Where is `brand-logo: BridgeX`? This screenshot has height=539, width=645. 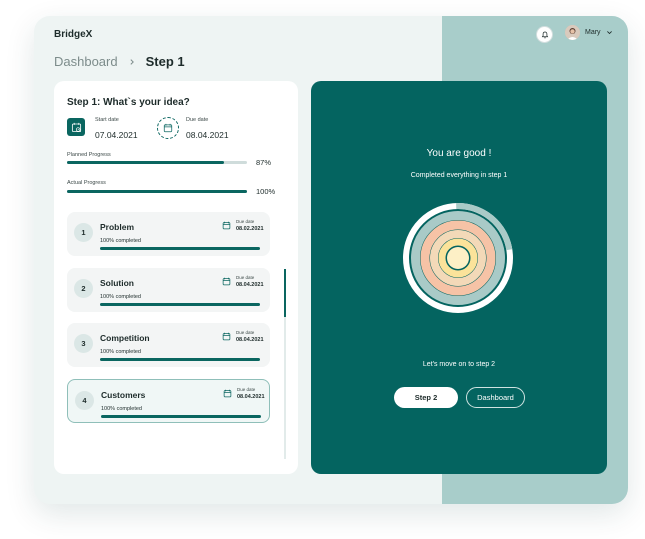
brand-logo: BridgeX is located at coordinates (73, 34).